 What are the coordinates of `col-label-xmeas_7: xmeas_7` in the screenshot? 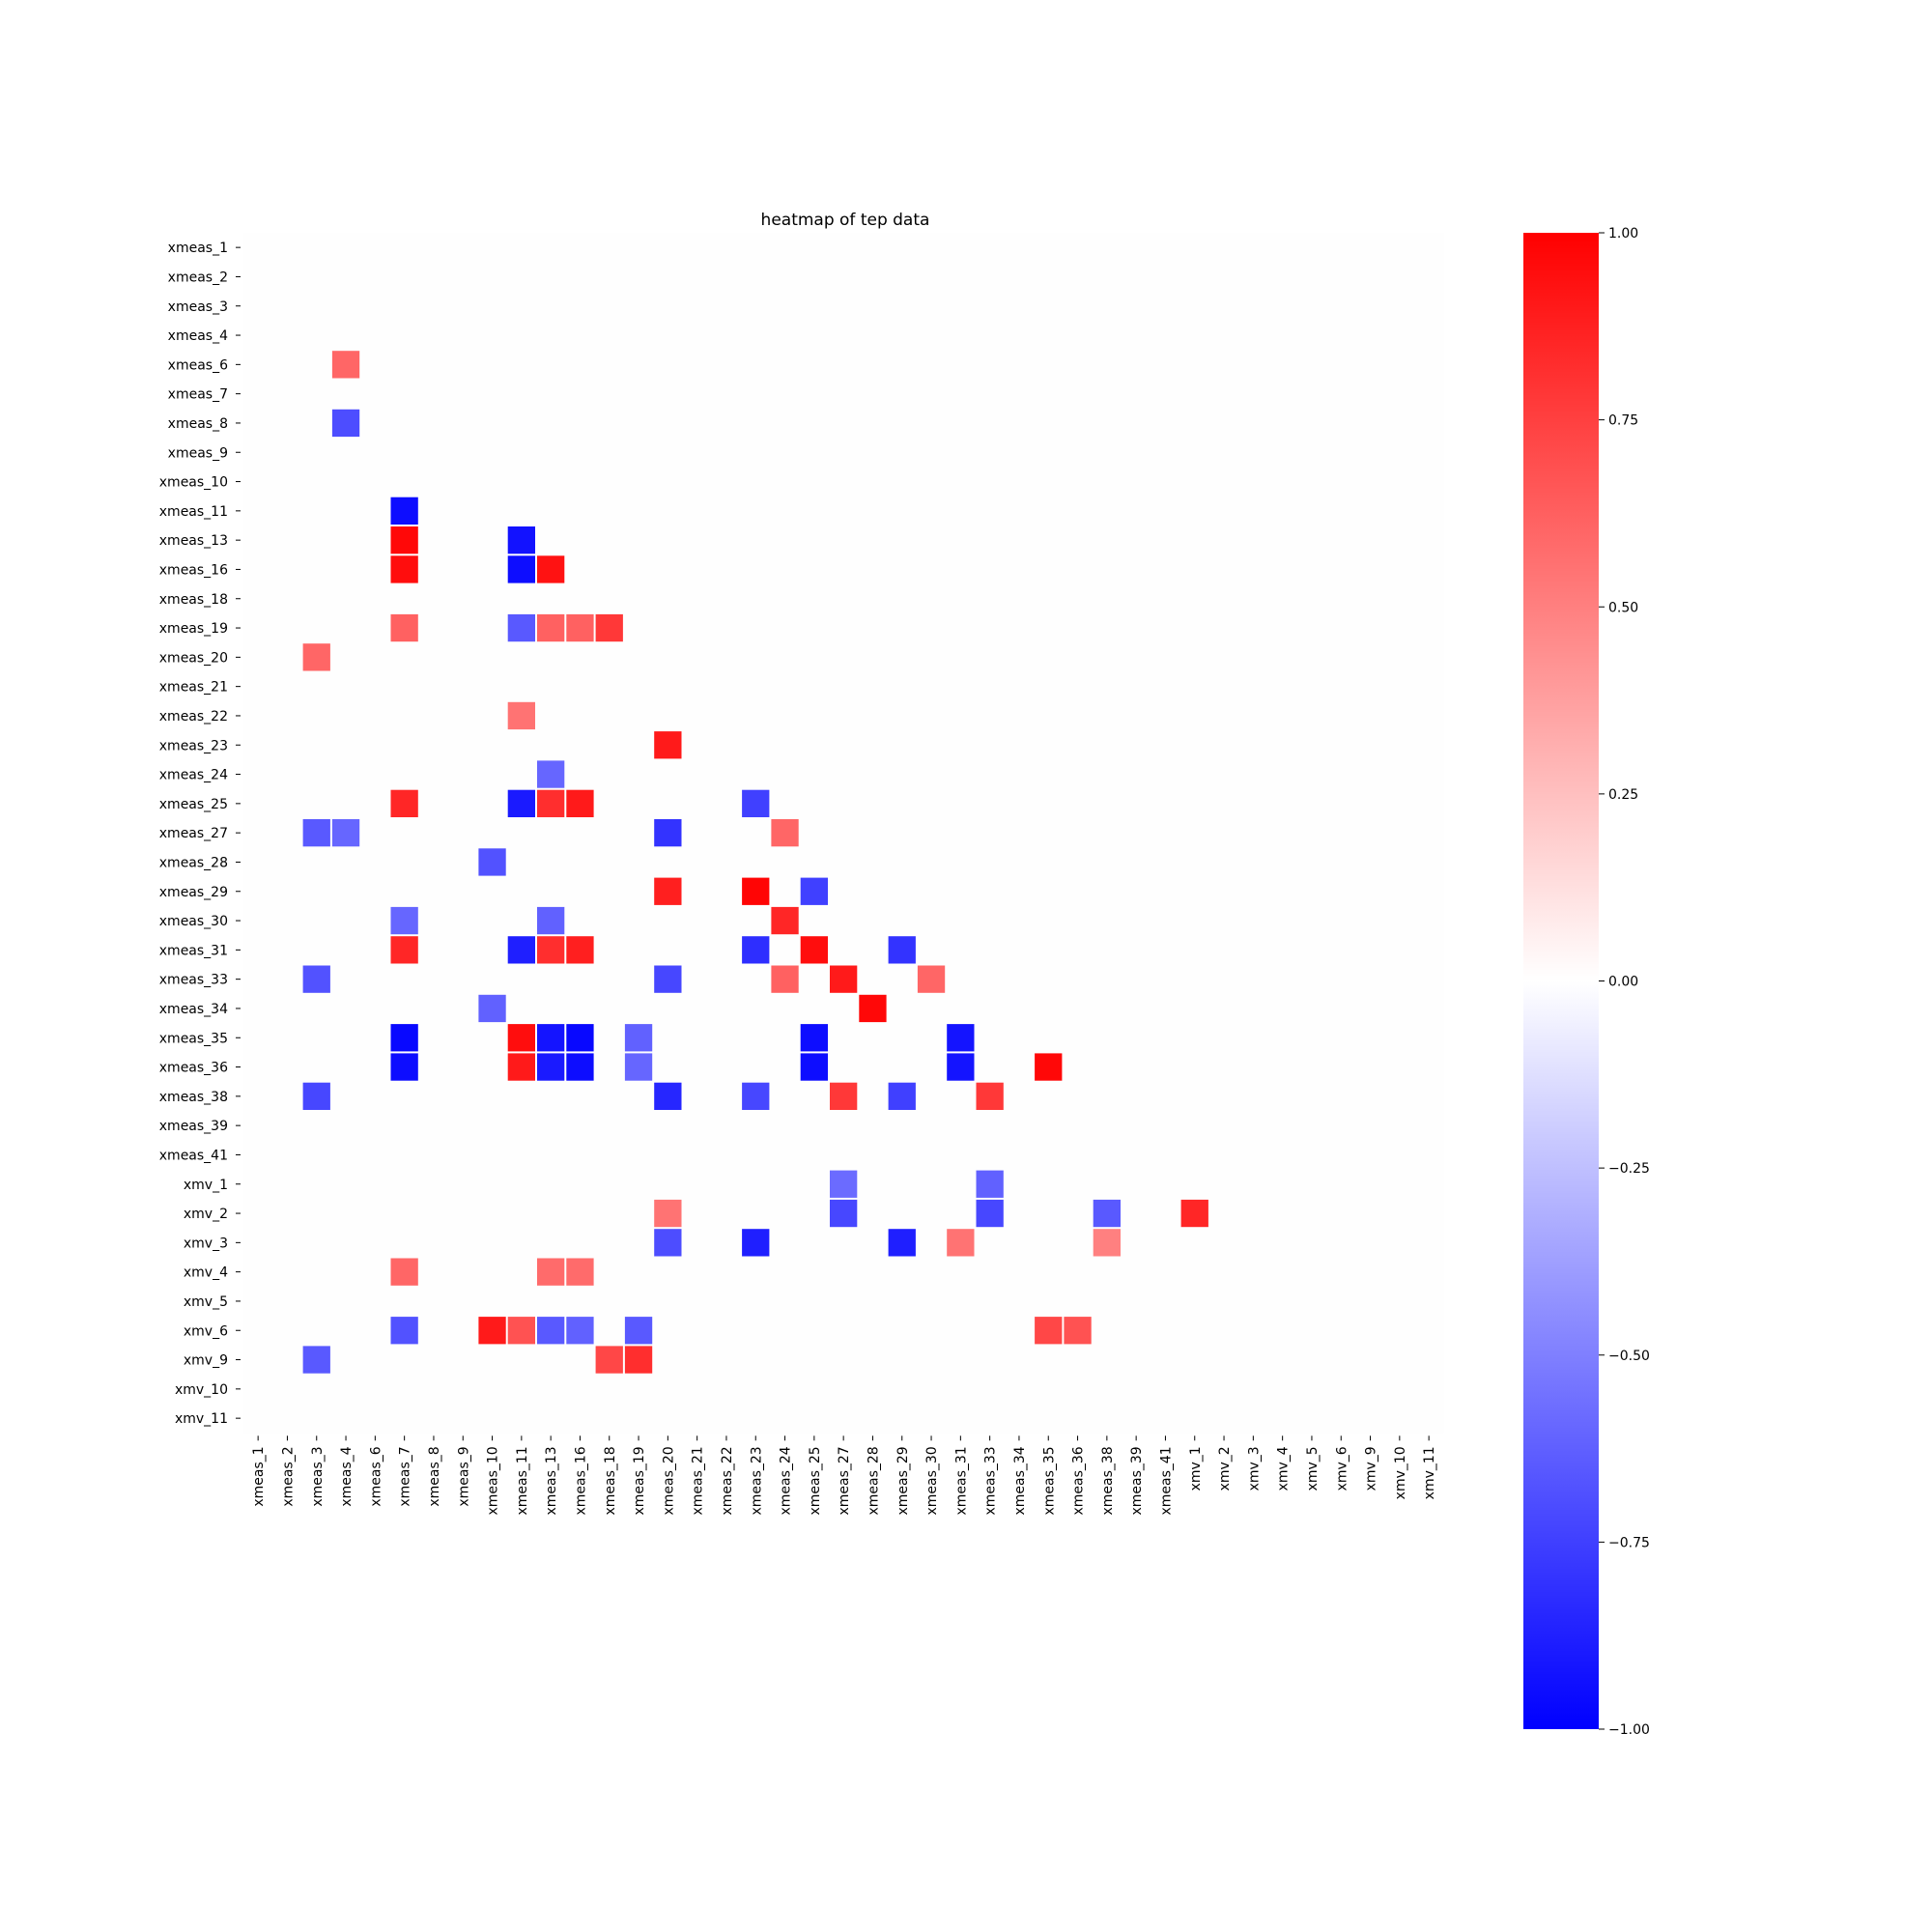 It's located at (405, 1476).